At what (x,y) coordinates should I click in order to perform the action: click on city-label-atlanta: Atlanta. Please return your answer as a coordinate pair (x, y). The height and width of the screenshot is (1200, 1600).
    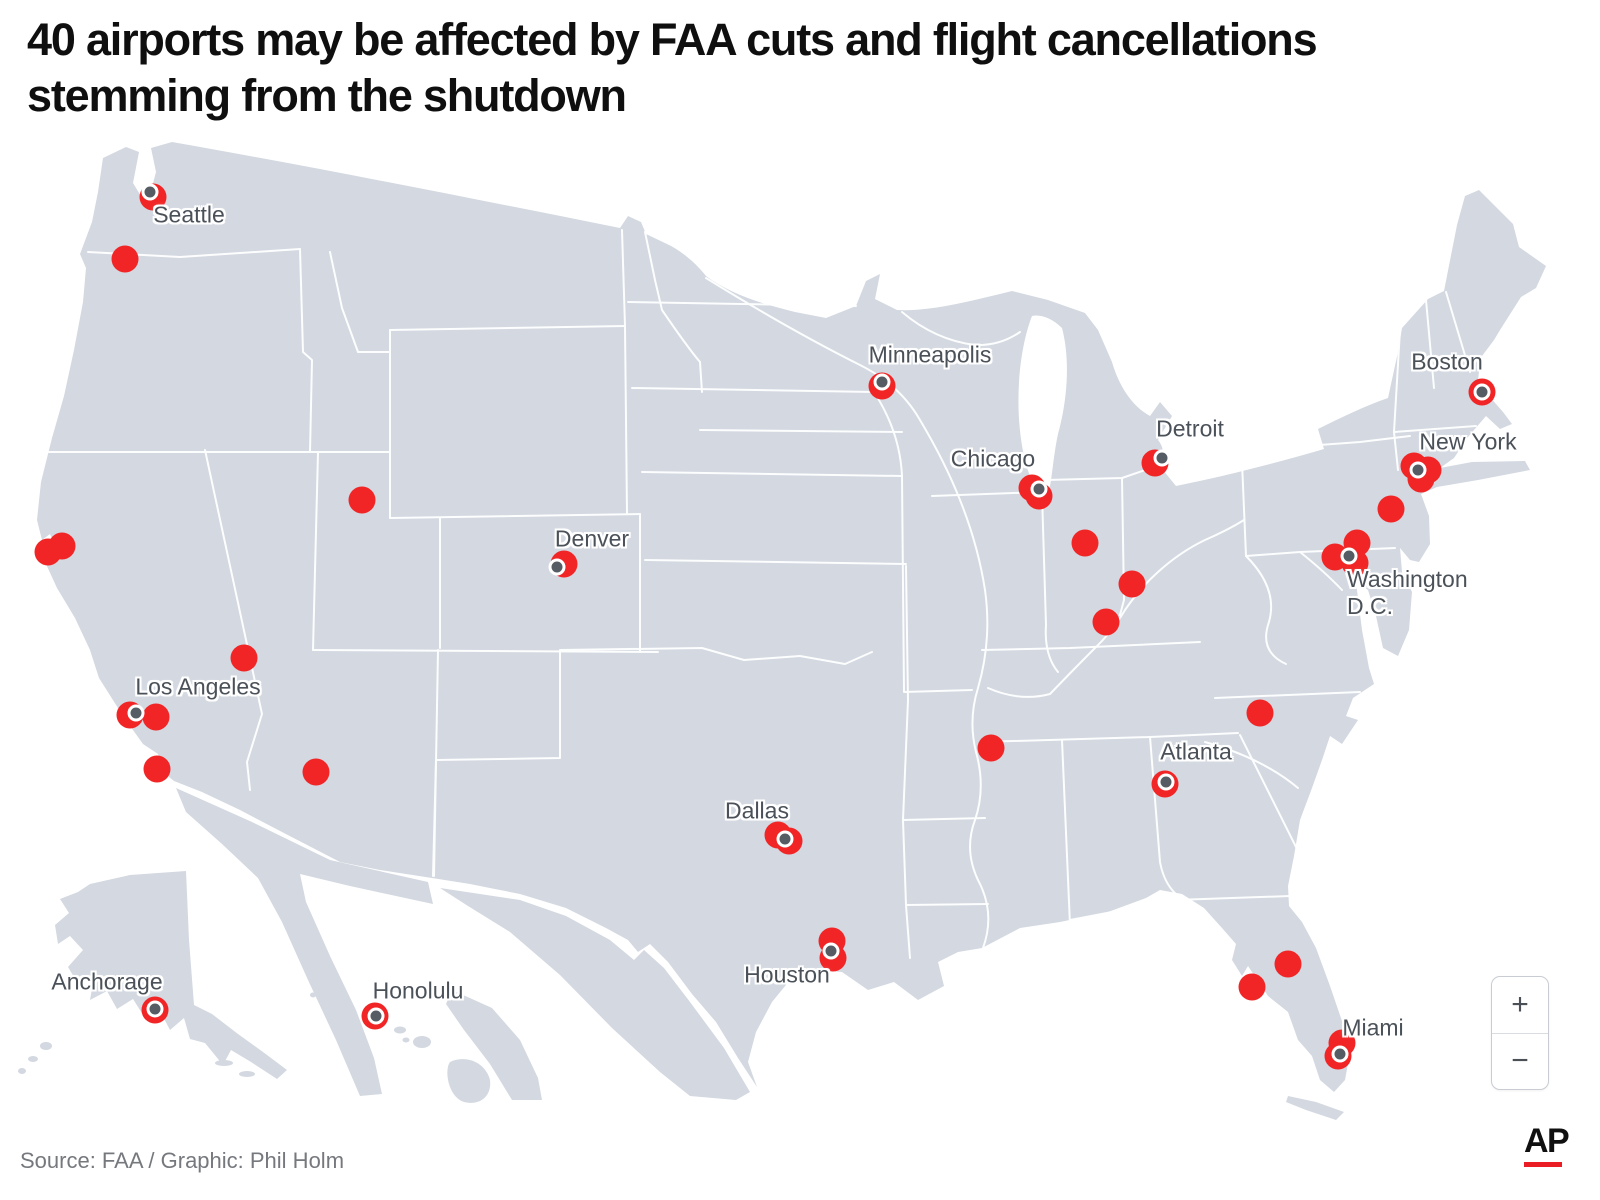
    Looking at the image, I should click on (1196, 751).